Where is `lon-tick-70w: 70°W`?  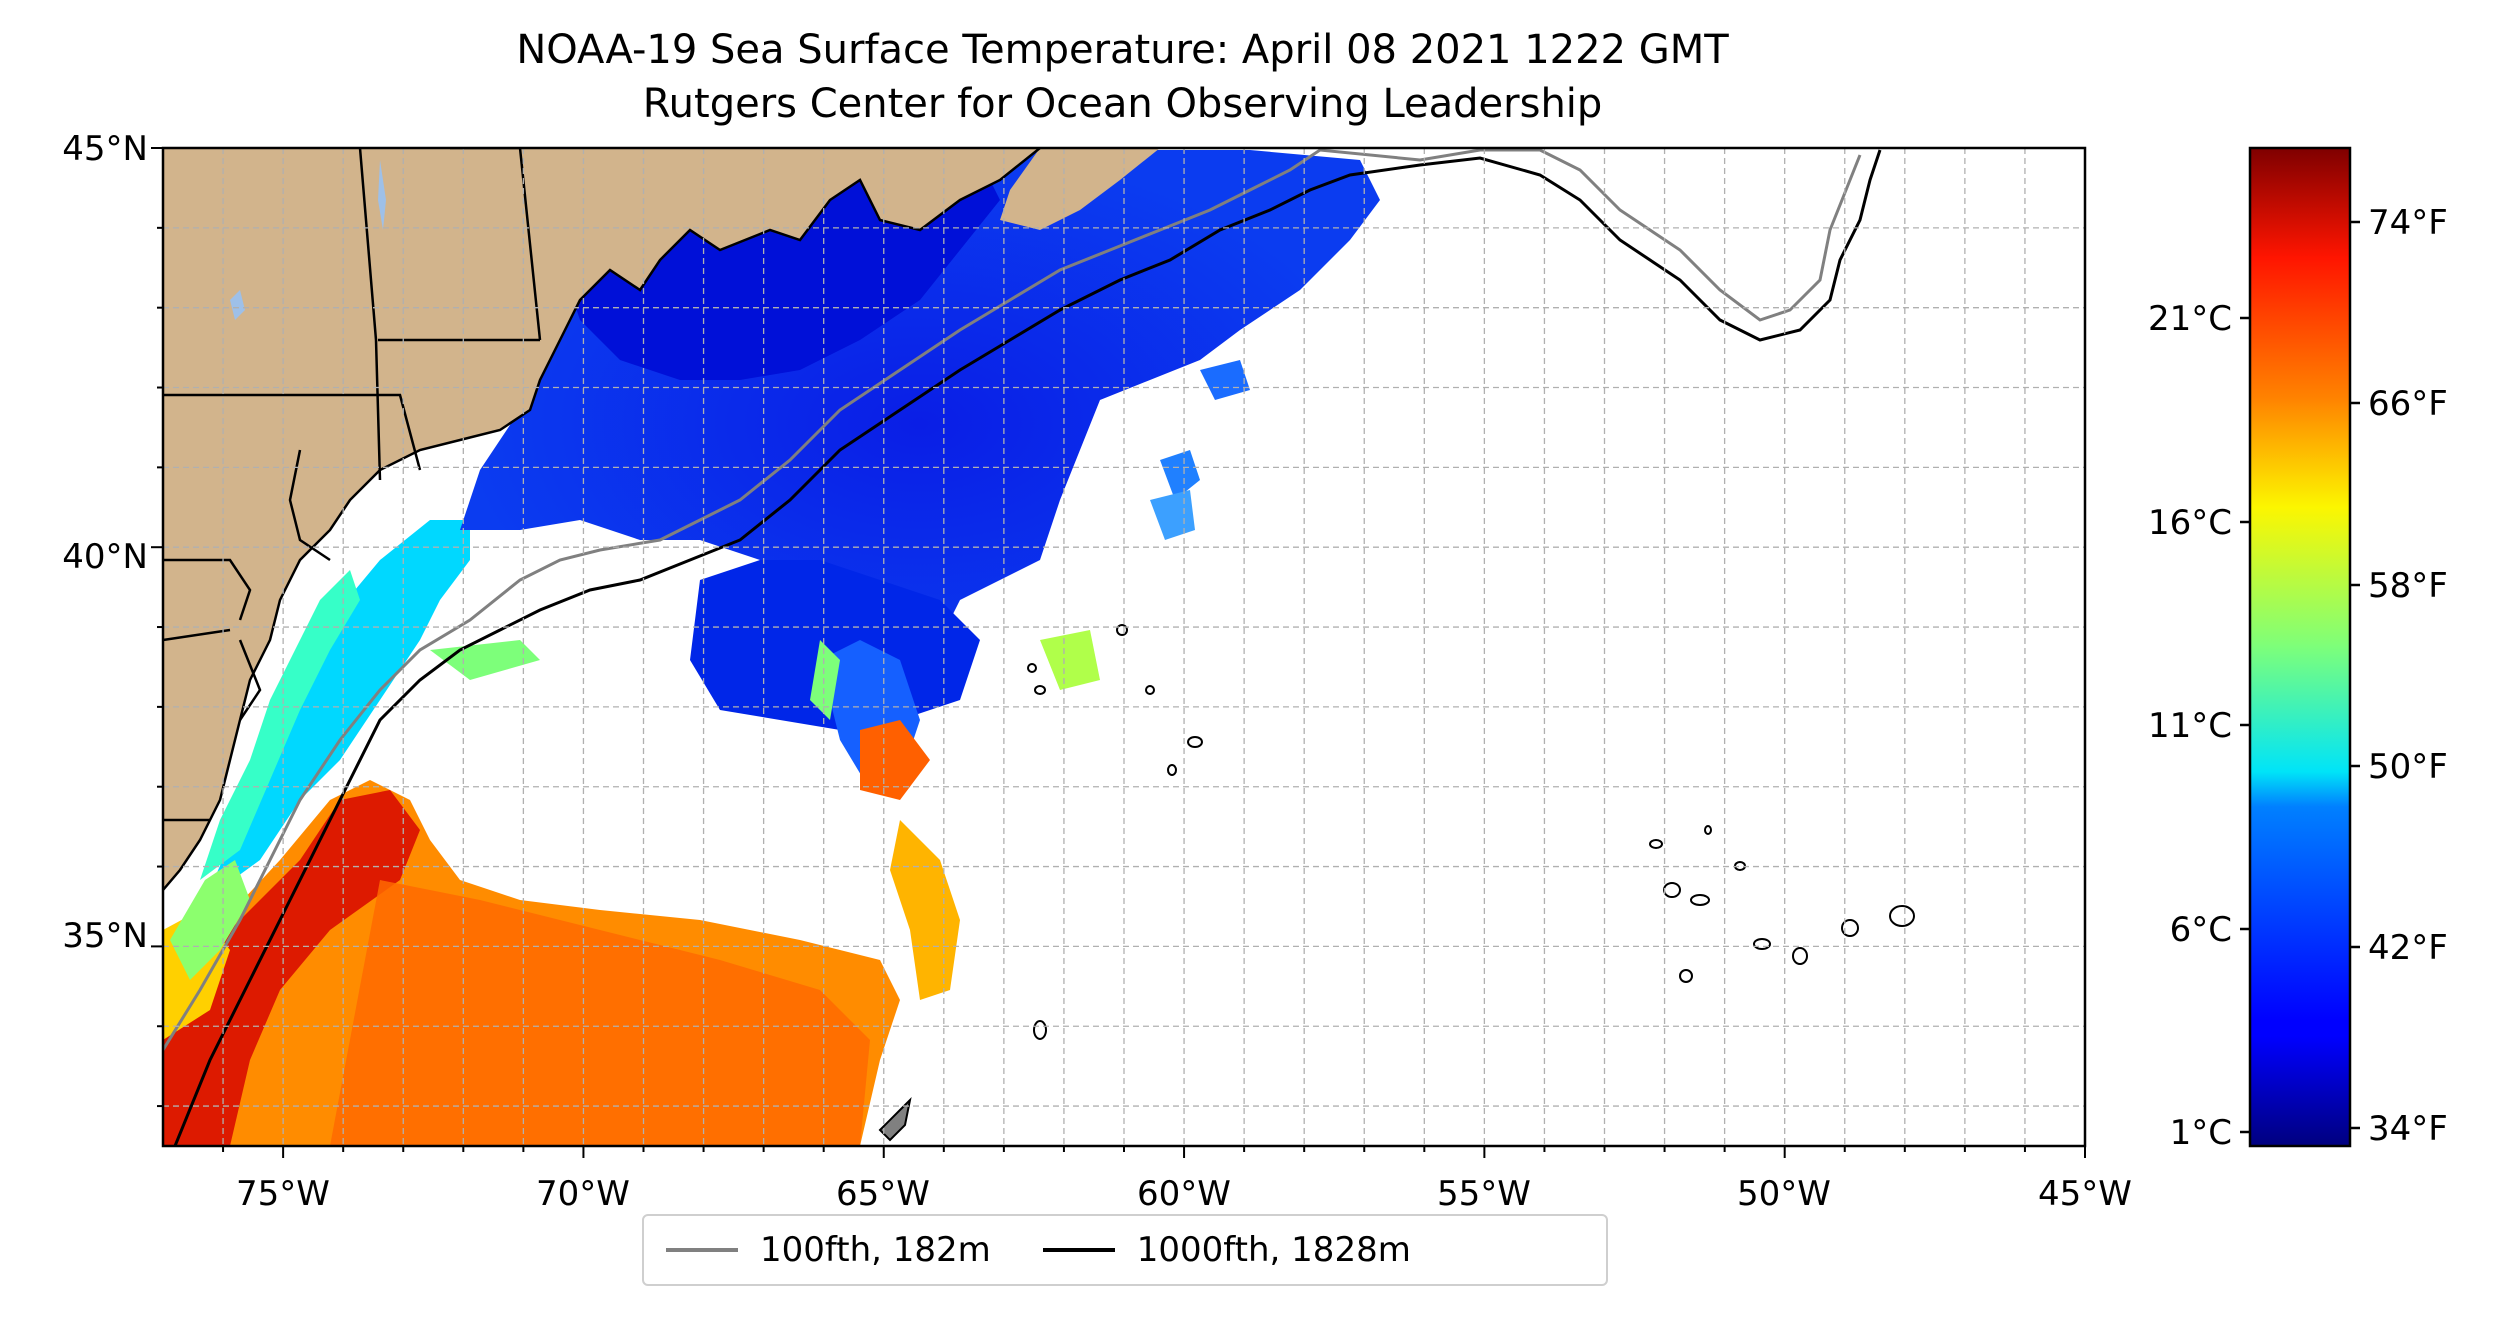
lon-tick-70w: 70°W is located at coordinates (583, 1194).